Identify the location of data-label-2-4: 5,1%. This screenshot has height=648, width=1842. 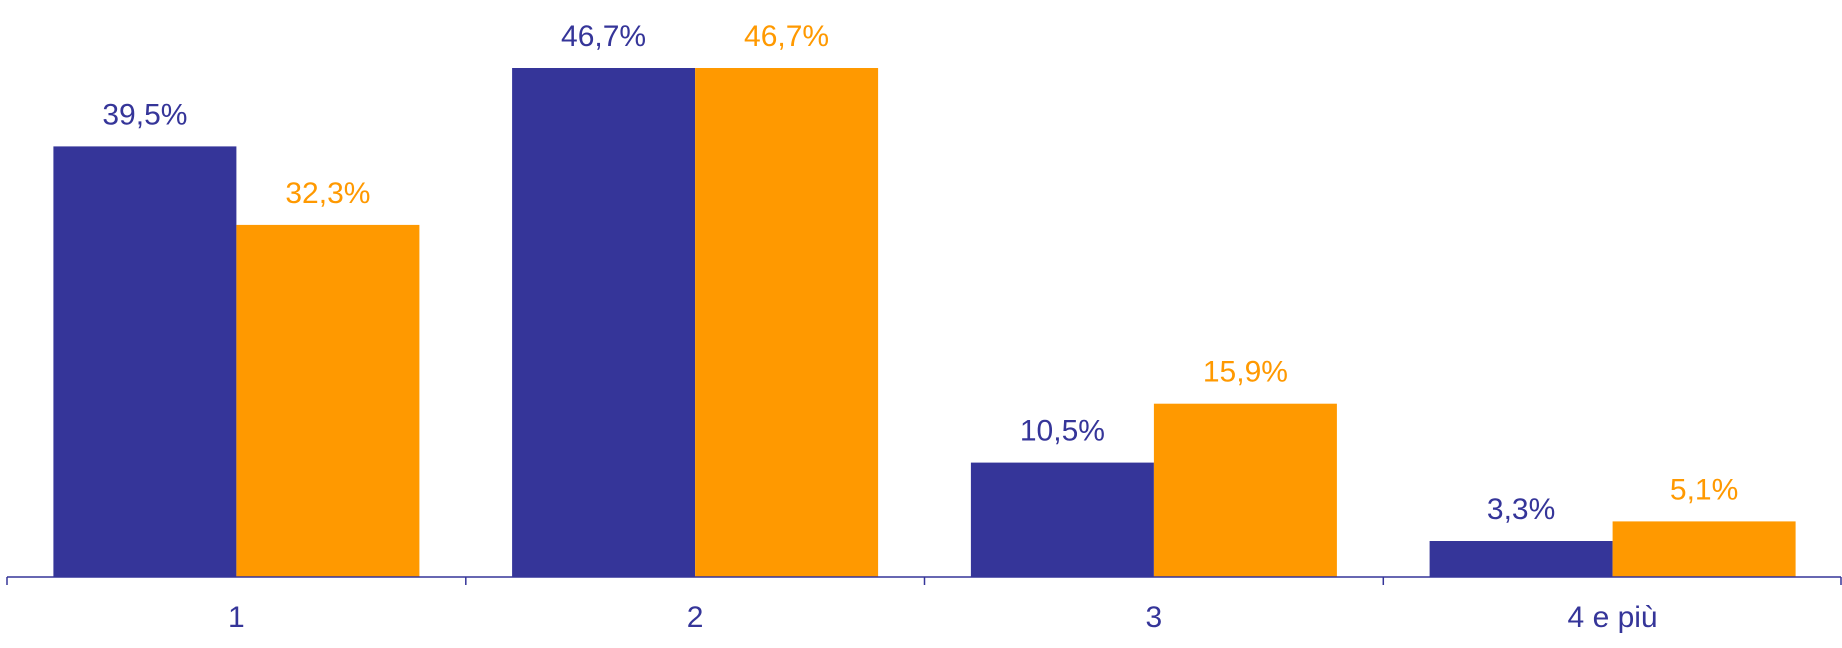
(1704, 489).